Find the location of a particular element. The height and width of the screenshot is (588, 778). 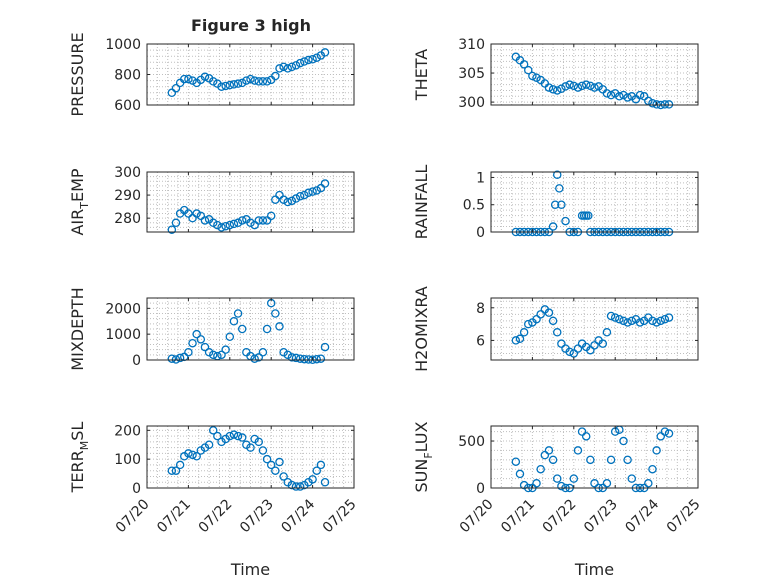

y-axis-label-main: PRESSURE is located at coordinates (77, 74).